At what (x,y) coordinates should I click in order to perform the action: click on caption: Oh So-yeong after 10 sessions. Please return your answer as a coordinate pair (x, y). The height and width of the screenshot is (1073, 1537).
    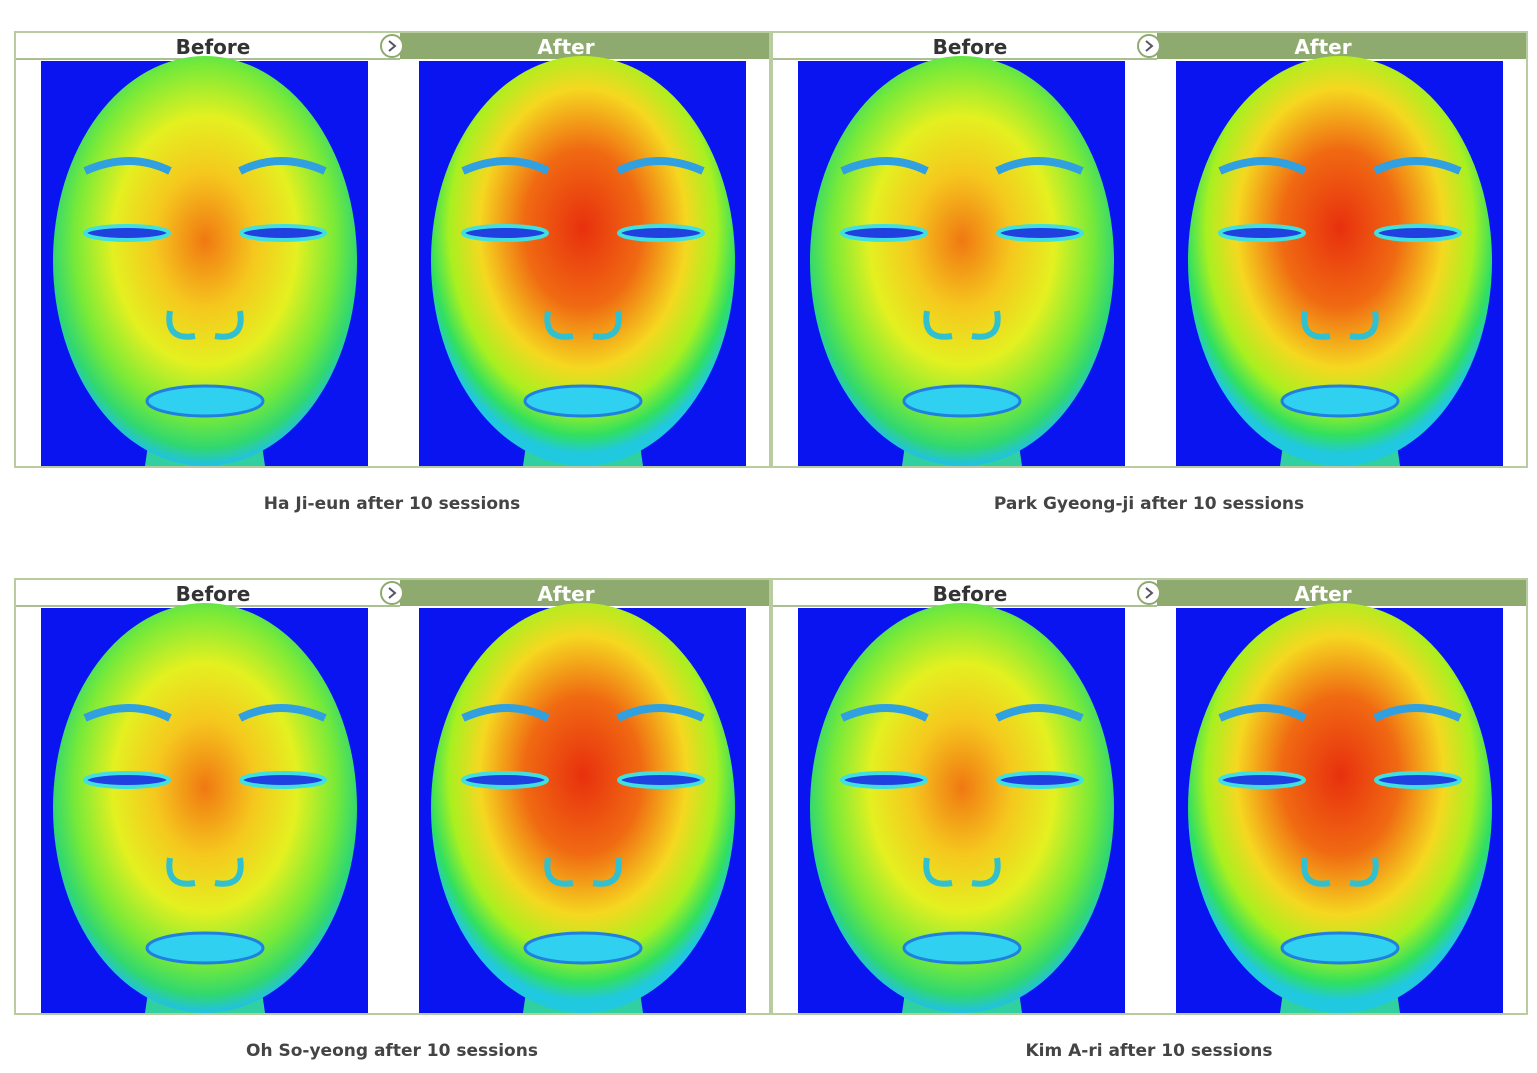
    Looking at the image, I should click on (392, 1051).